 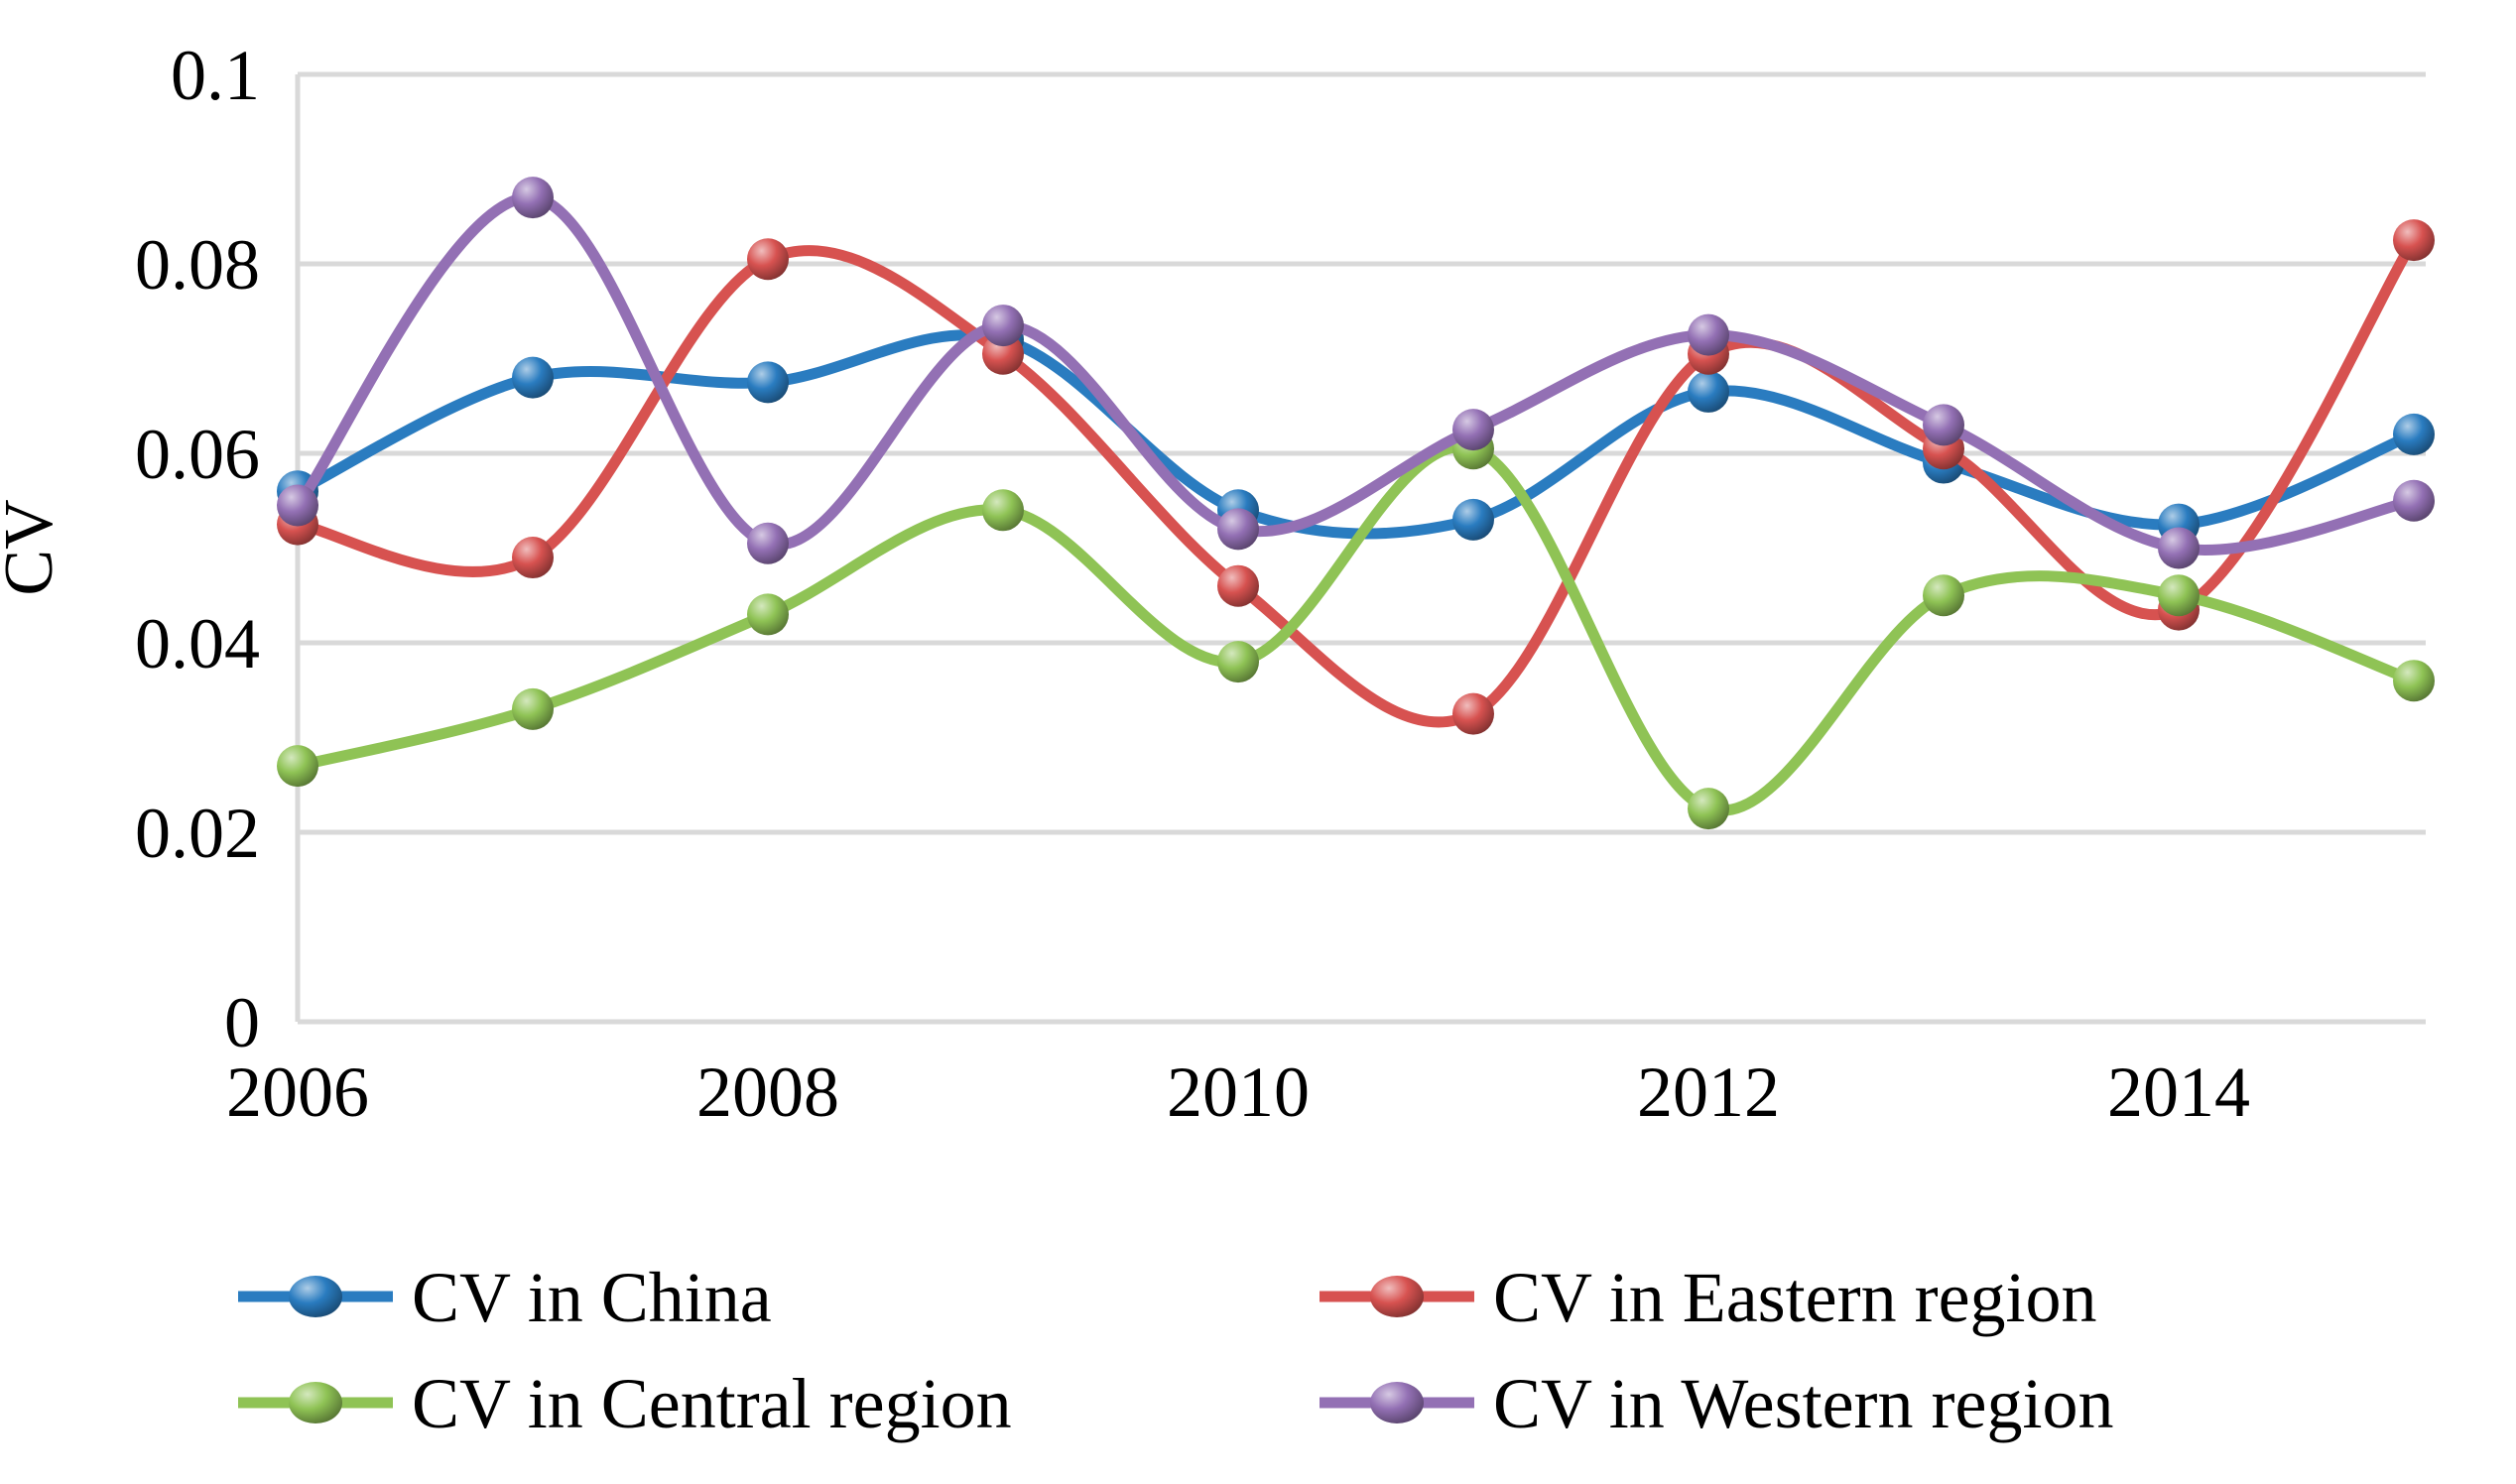 I want to click on legend-label: CV in Western region, so click(x=1803, y=1403).